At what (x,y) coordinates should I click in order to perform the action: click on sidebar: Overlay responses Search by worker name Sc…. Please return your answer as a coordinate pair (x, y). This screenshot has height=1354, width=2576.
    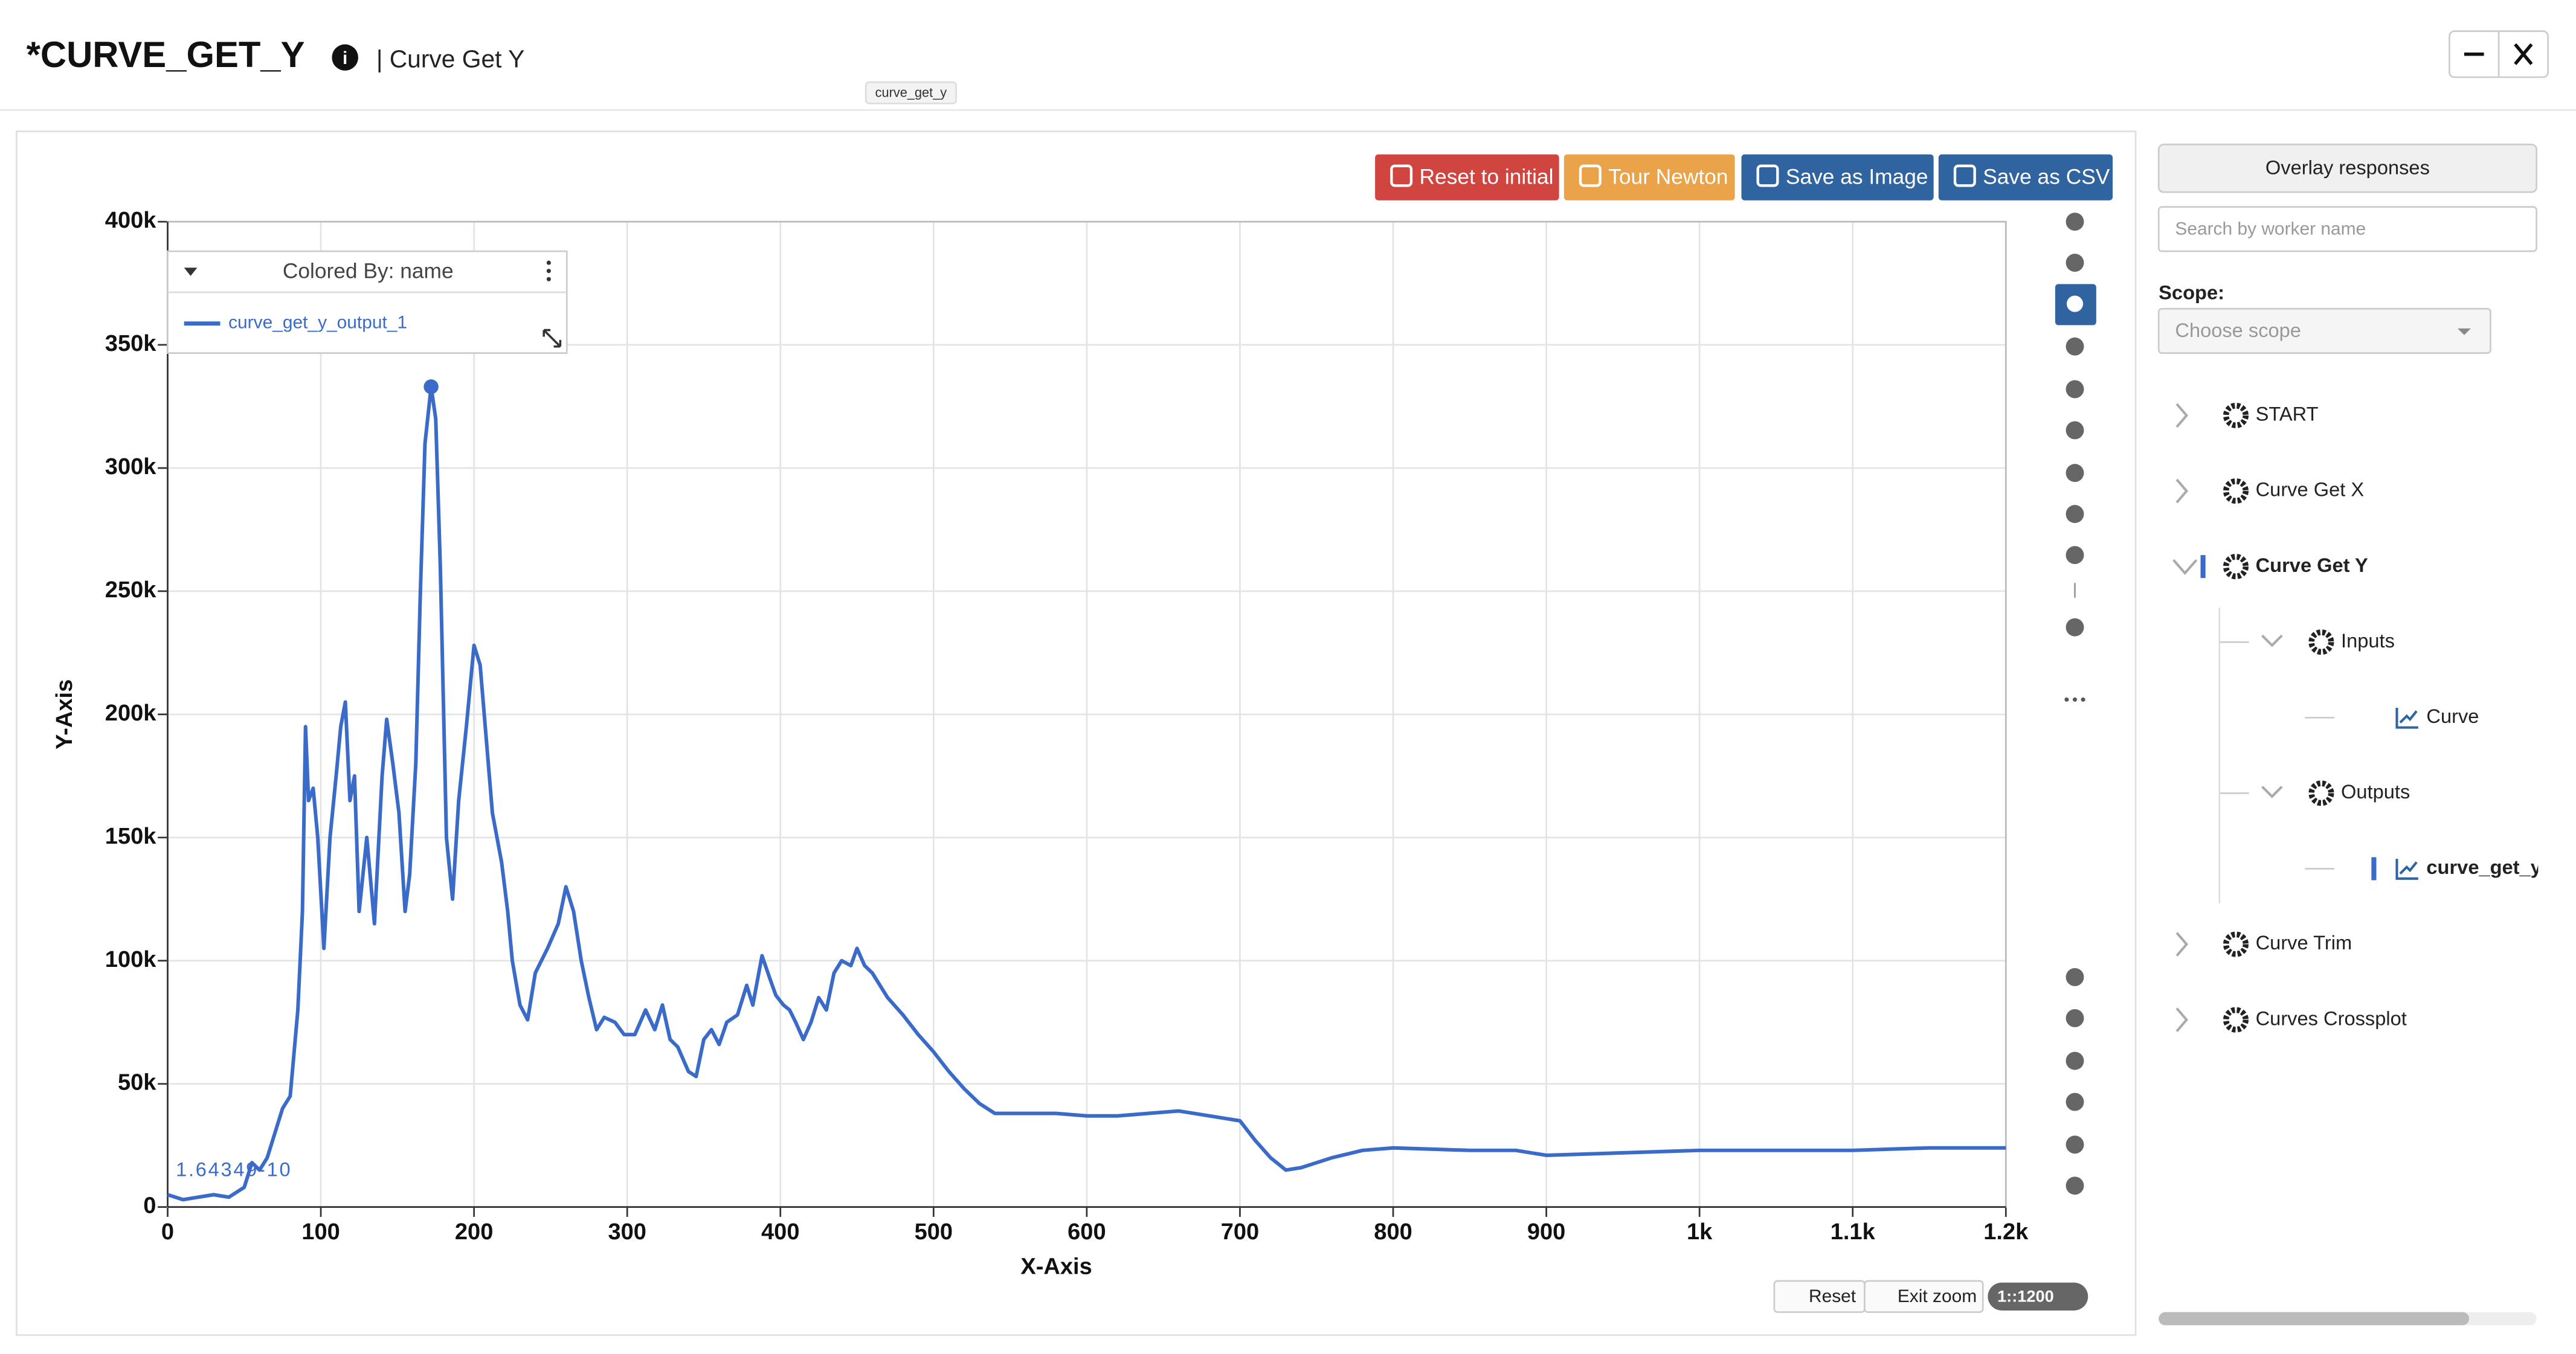
    Looking at the image, I should click on (2366, 734).